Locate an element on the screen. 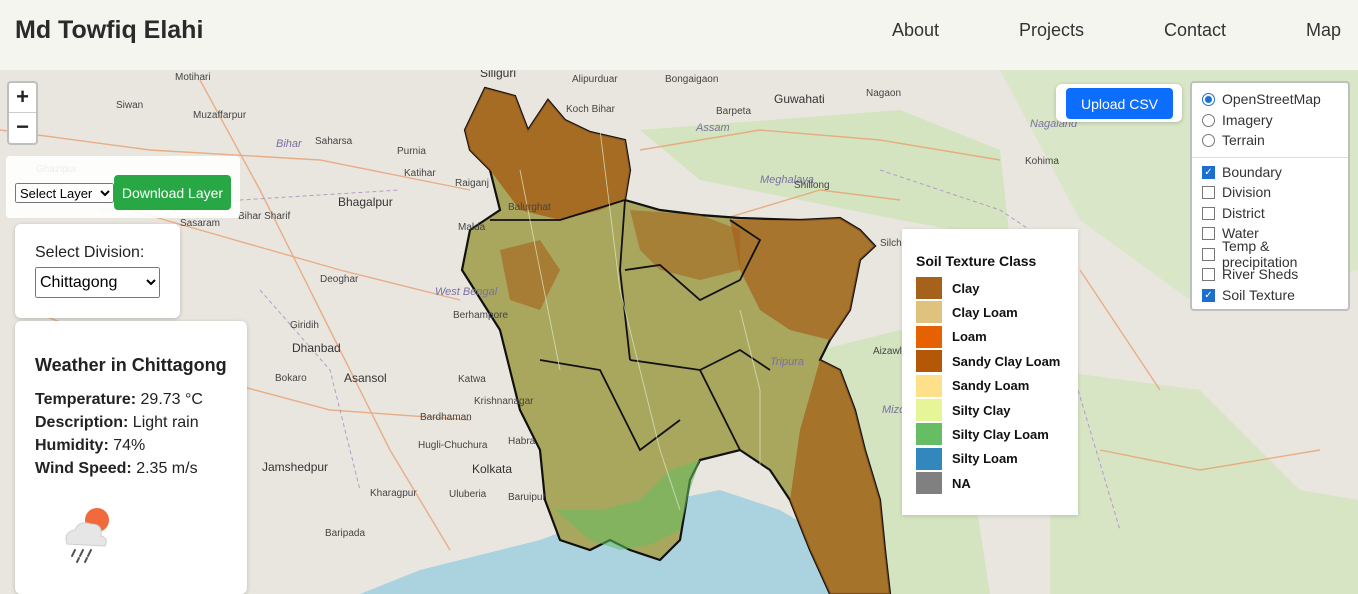 The height and width of the screenshot is (594, 1358). place-label: Barpeta is located at coordinates (734, 111).